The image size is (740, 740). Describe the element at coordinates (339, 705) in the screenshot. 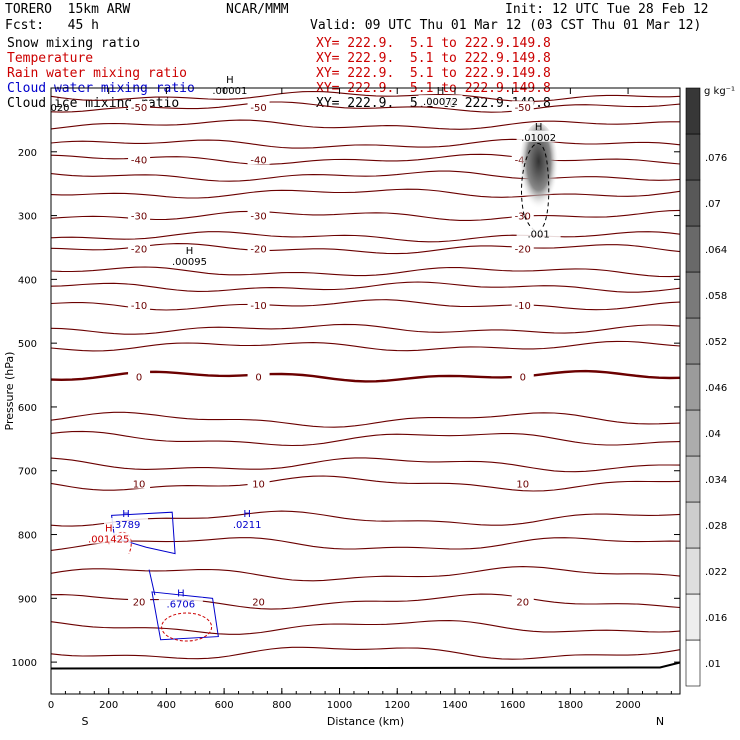

I see `x-tick-label: 1000` at that location.